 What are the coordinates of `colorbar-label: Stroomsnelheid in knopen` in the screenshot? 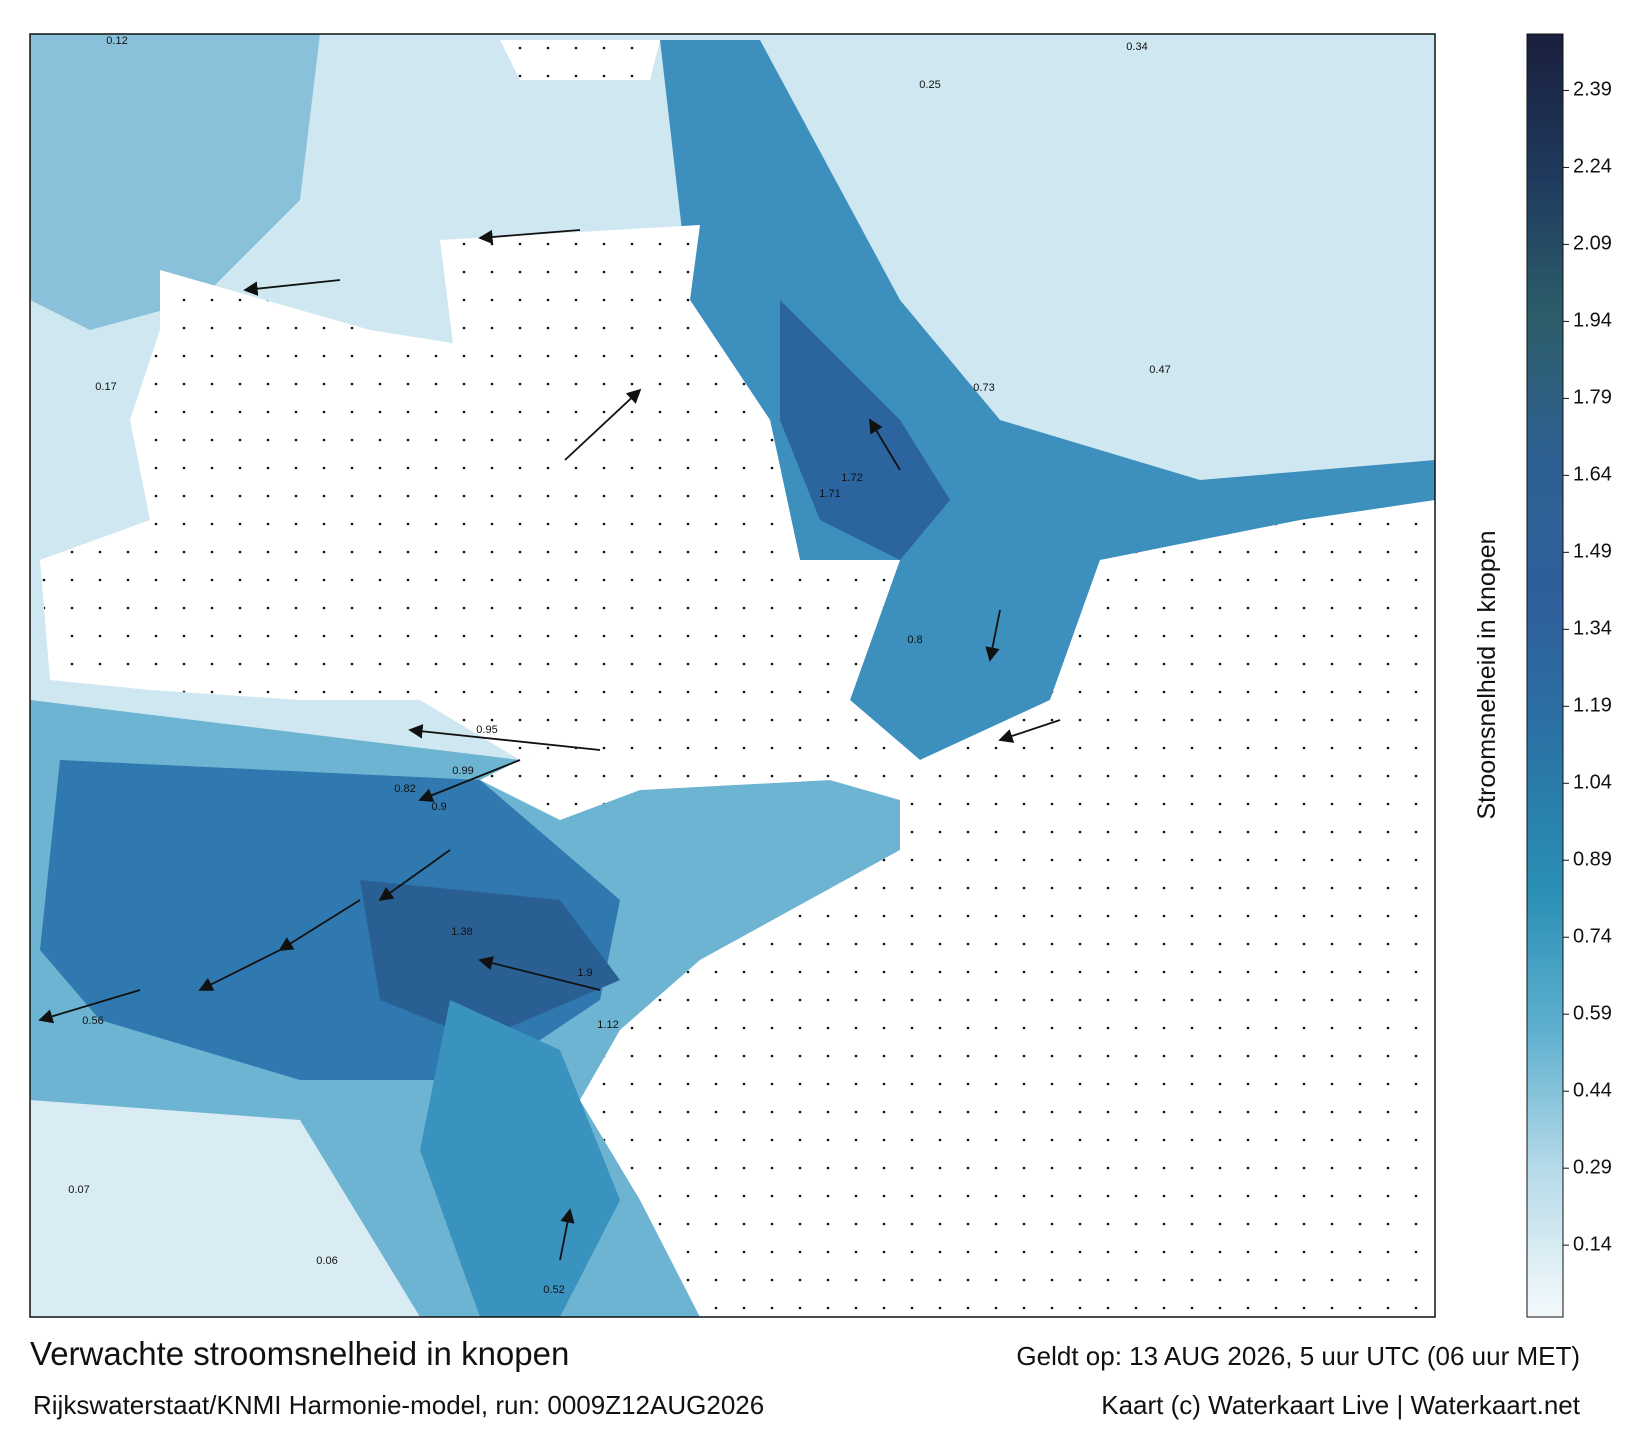 It's located at (1487, 674).